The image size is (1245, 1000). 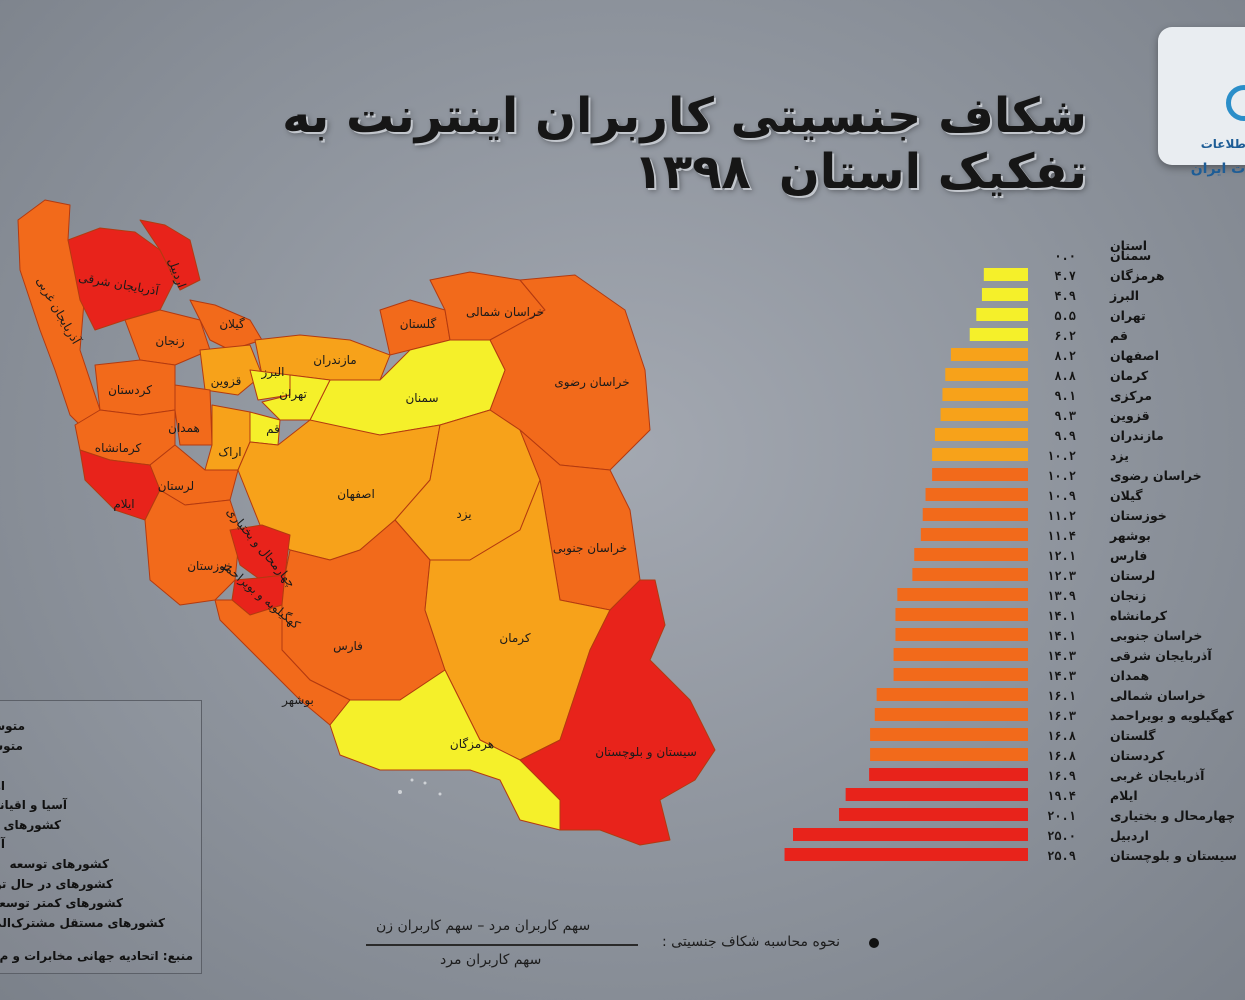 What do you see at coordinates (2, 844) in the screenshot?
I see `legend-item: آ` at bounding box center [2, 844].